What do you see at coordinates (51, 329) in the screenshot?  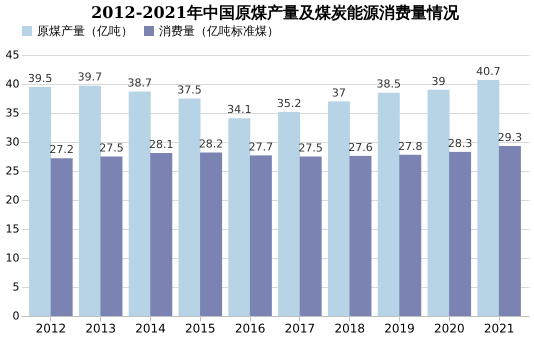 I see `x-tick-label: 2012` at bounding box center [51, 329].